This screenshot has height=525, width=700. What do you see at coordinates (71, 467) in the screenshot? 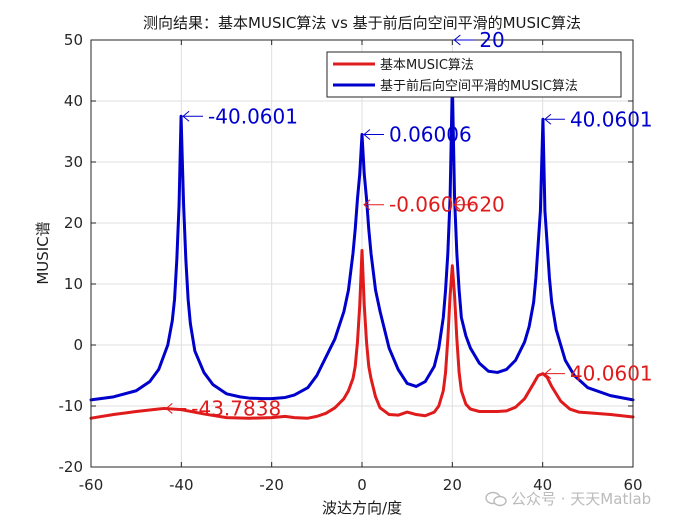
I see `y-tick-label: -20` at bounding box center [71, 467].